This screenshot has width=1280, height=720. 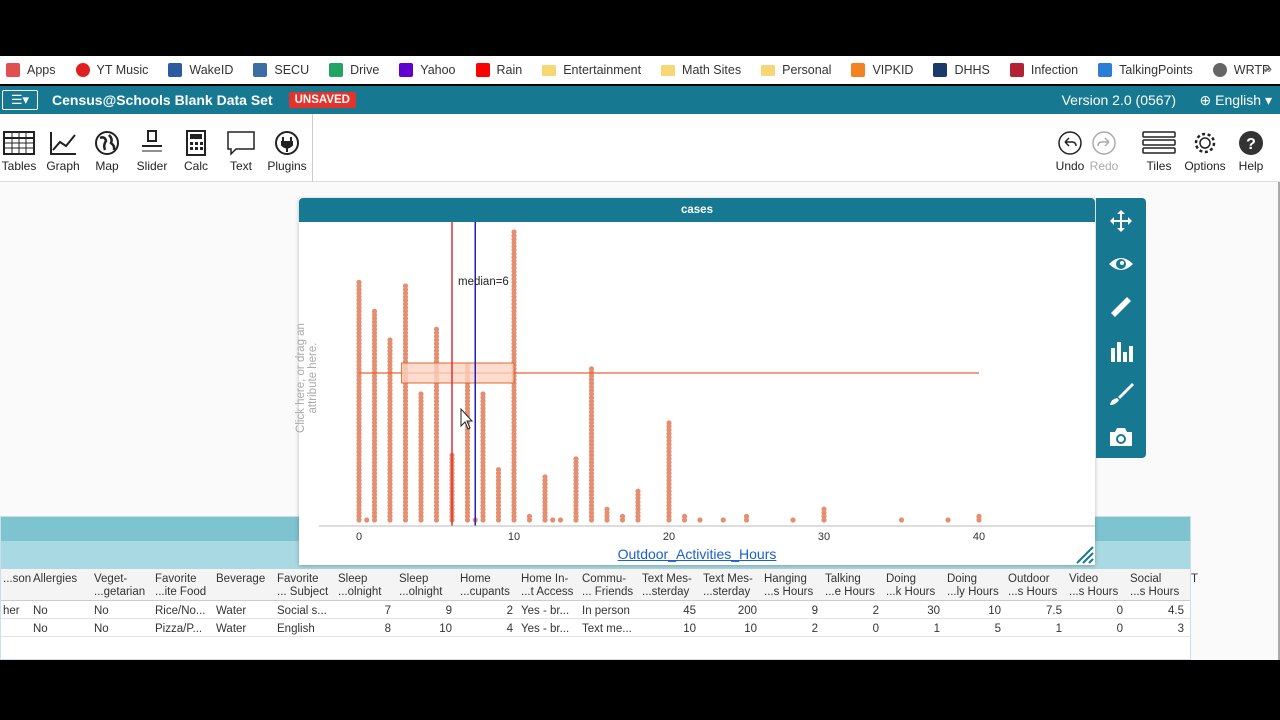 What do you see at coordinates (120, 585) in the screenshot?
I see `column-header: Veget- ...getarian` at bounding box center [120, 585].